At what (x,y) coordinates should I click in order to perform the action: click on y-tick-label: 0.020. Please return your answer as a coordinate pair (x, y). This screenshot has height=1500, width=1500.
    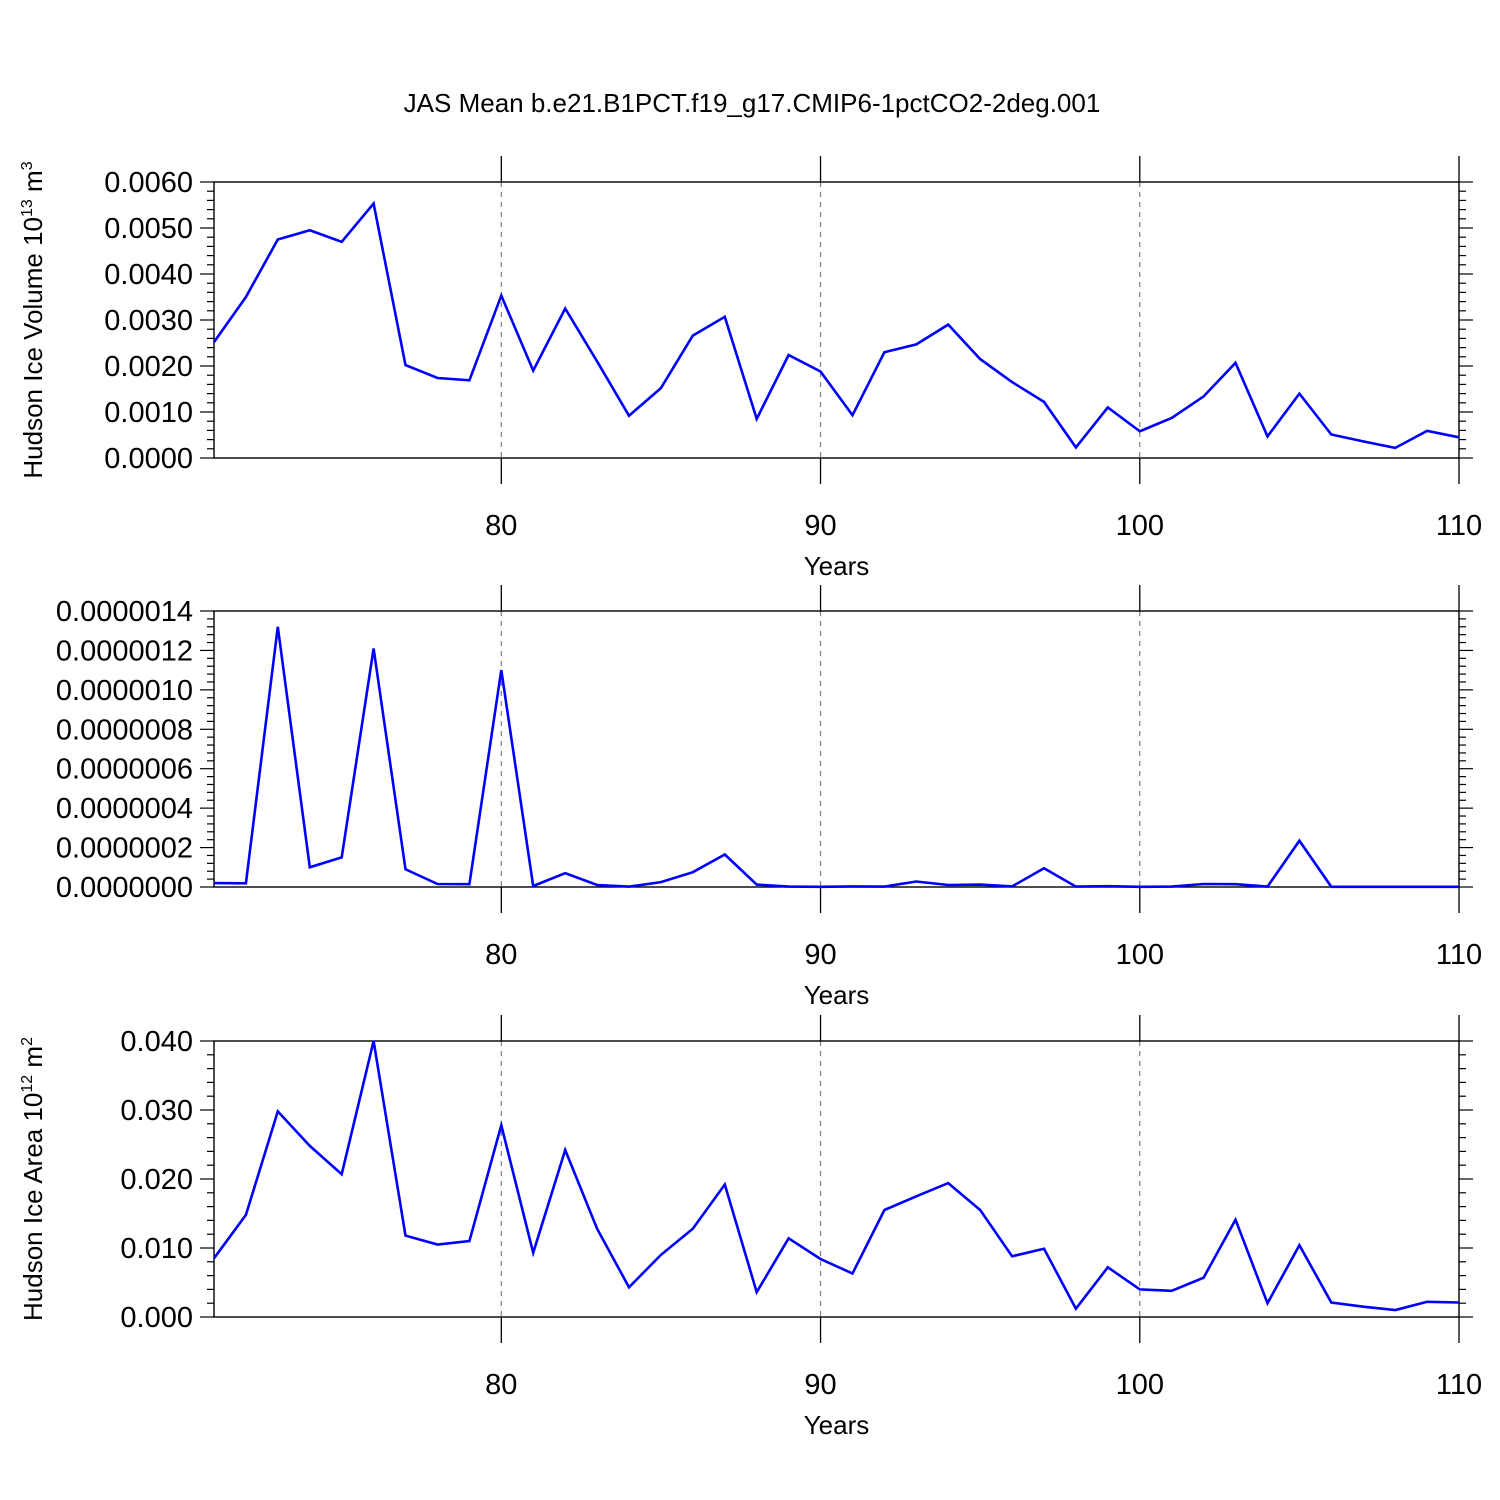
    Looking at the image, I should click on (156, 1180).